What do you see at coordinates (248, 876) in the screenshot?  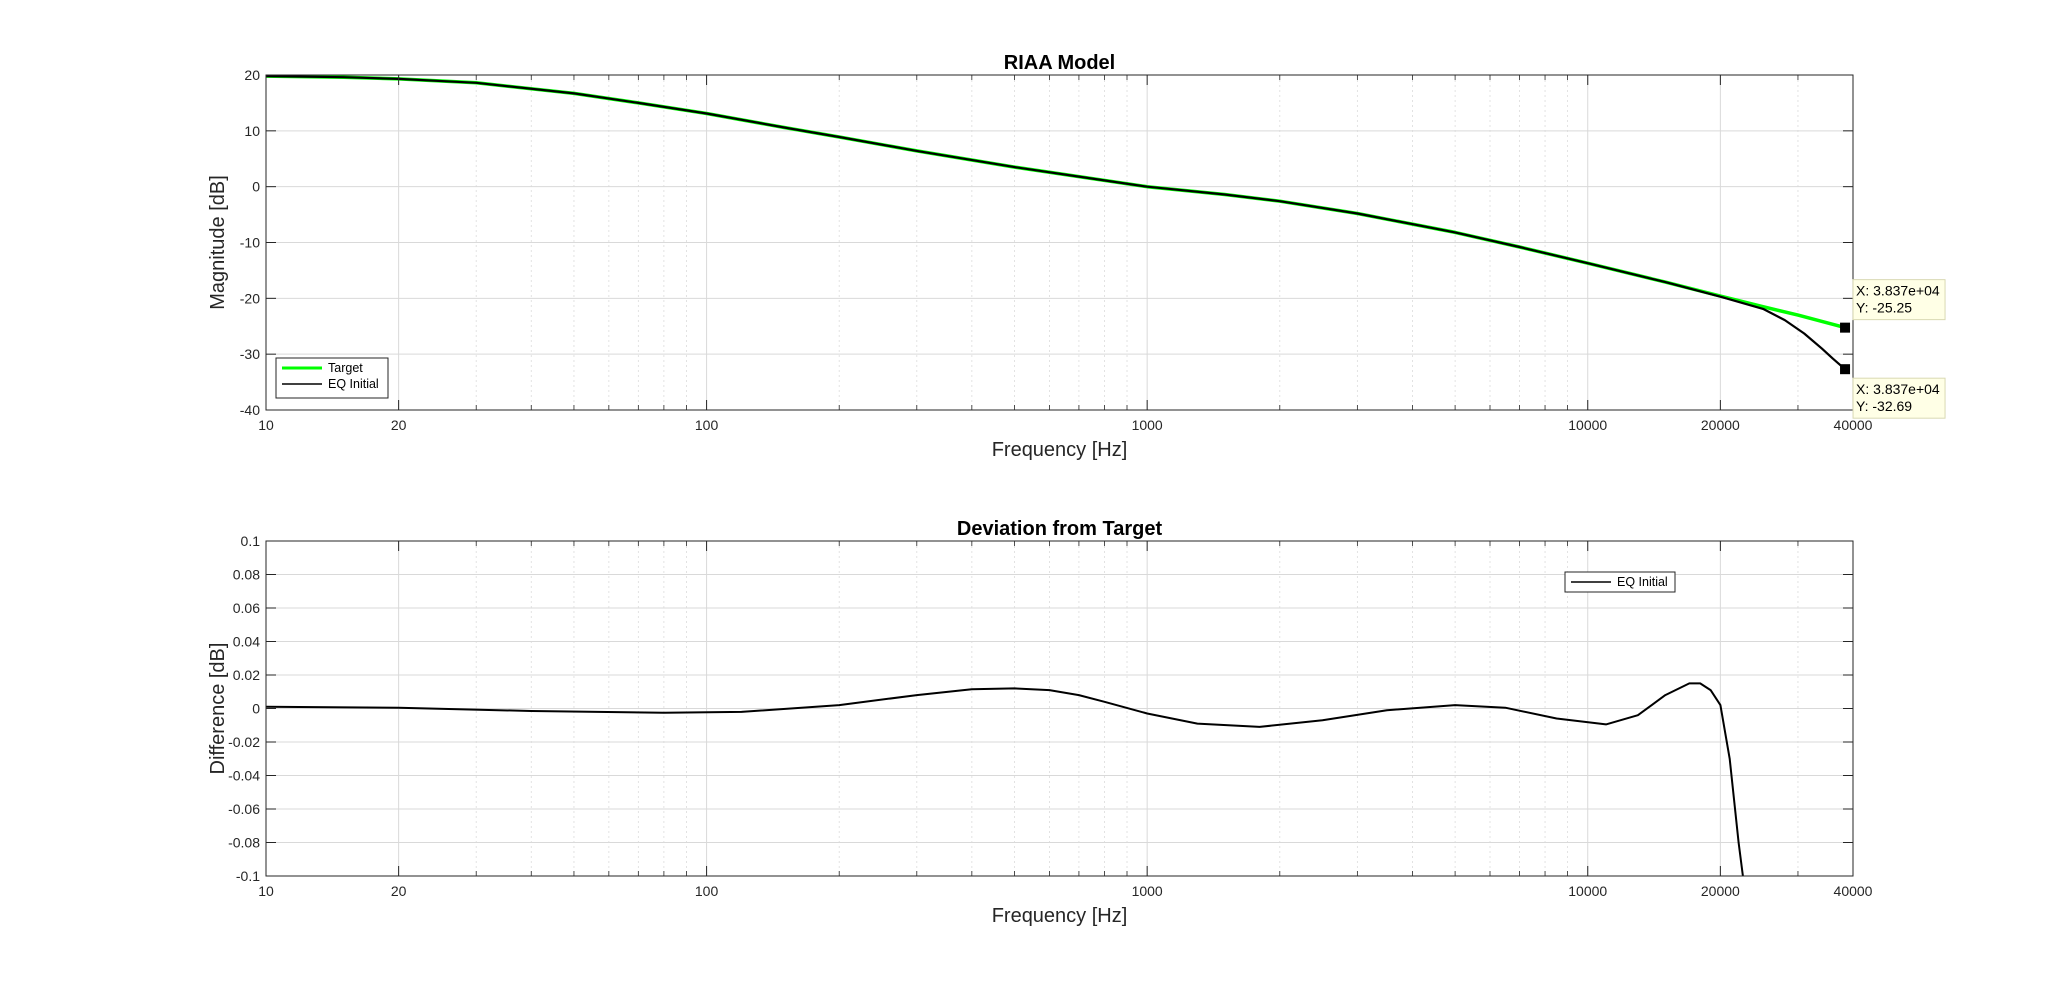 I see `y-tick-label: -0.1` at bounding box center [248, 876].